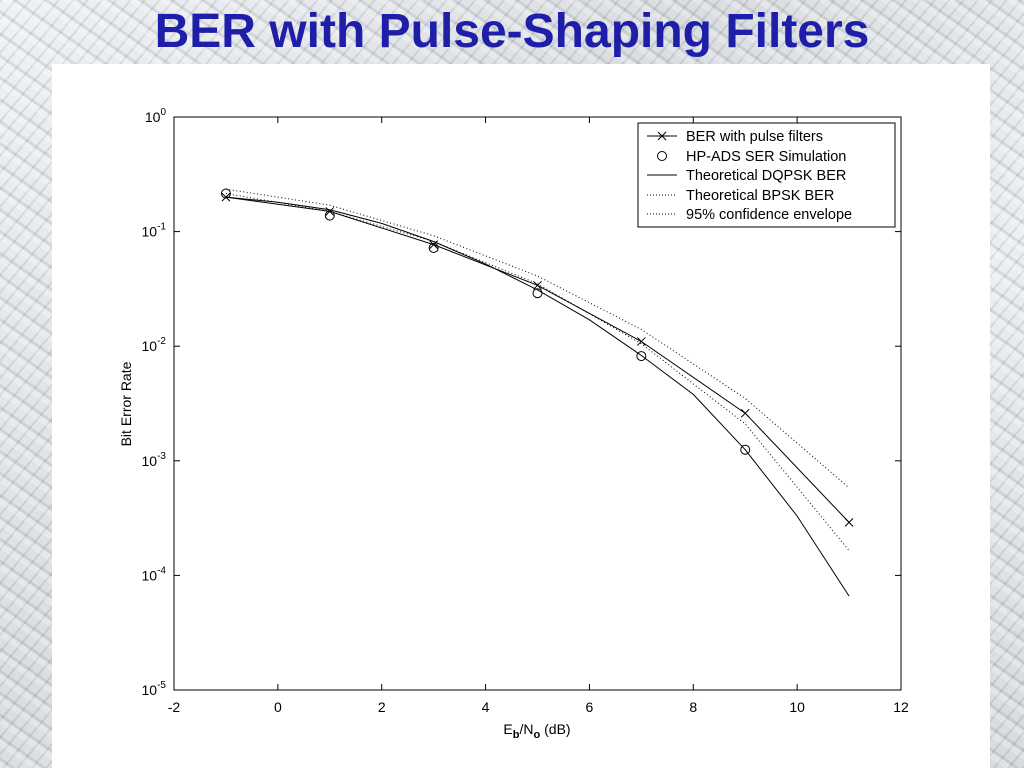 The image size is (1024, 768). Describe the element at coordinates (662, 136) in the screenshot. I see `legend-x-marker` at that location.